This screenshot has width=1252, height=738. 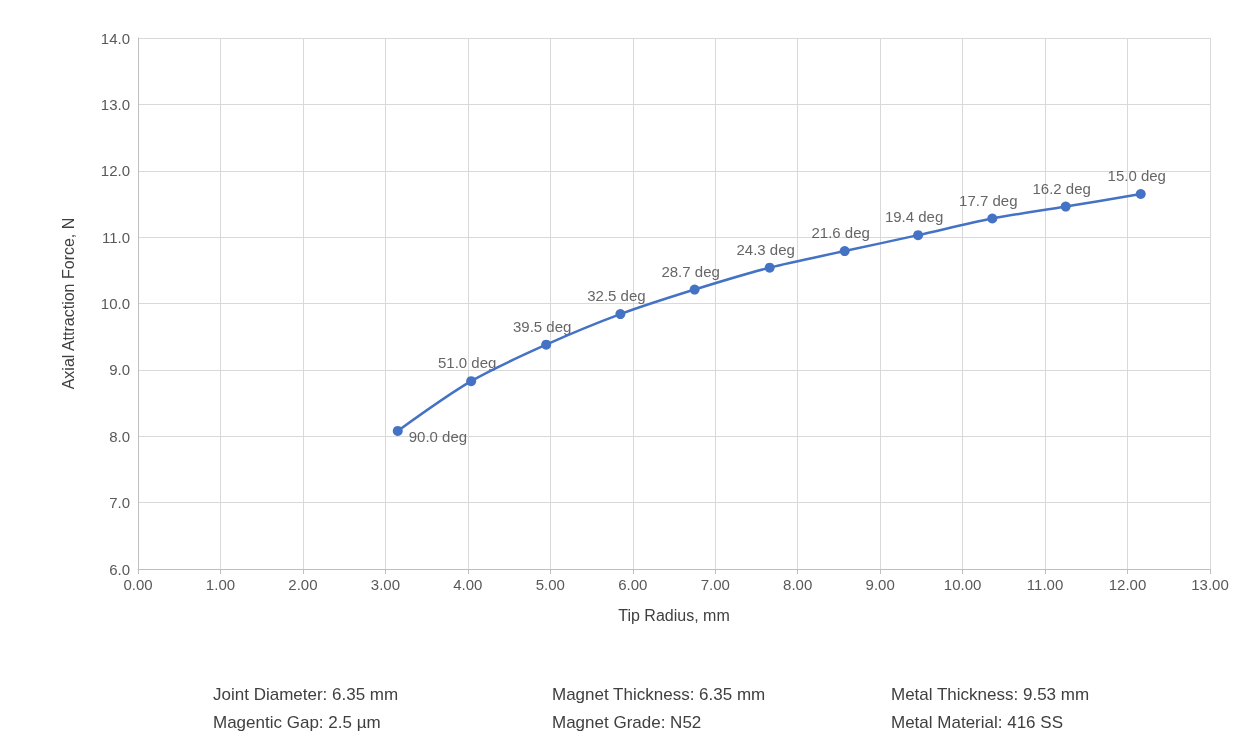 What do you see at coordinates (1210, 584) in the screenshot?
I see `x-tick-label: 13.00` at bounding box center [1210, 584].